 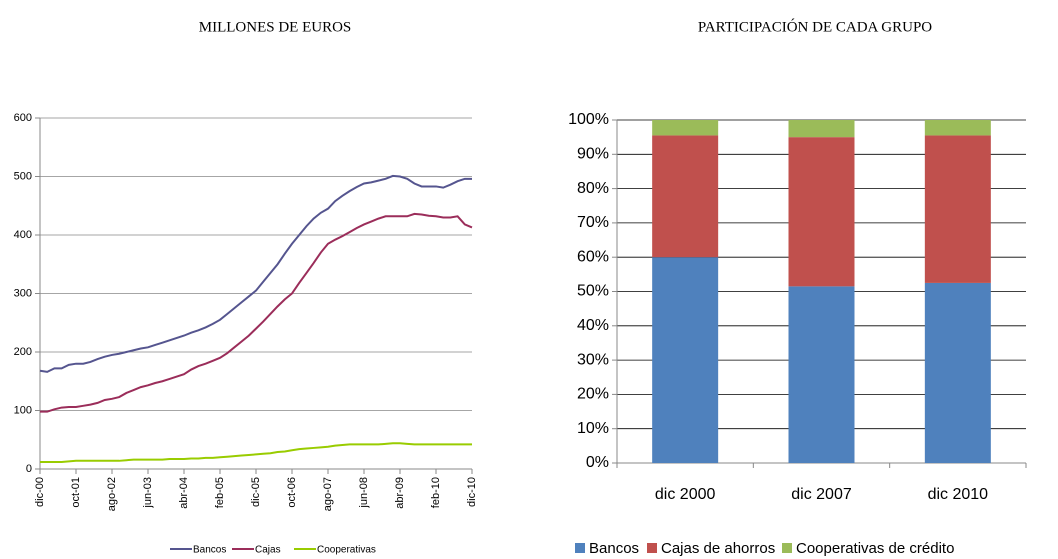 What do you see at coordinates (685, 494) in the screenshot?
I see `x-tick-label: dic 2000` at bounding box center [685, 494].